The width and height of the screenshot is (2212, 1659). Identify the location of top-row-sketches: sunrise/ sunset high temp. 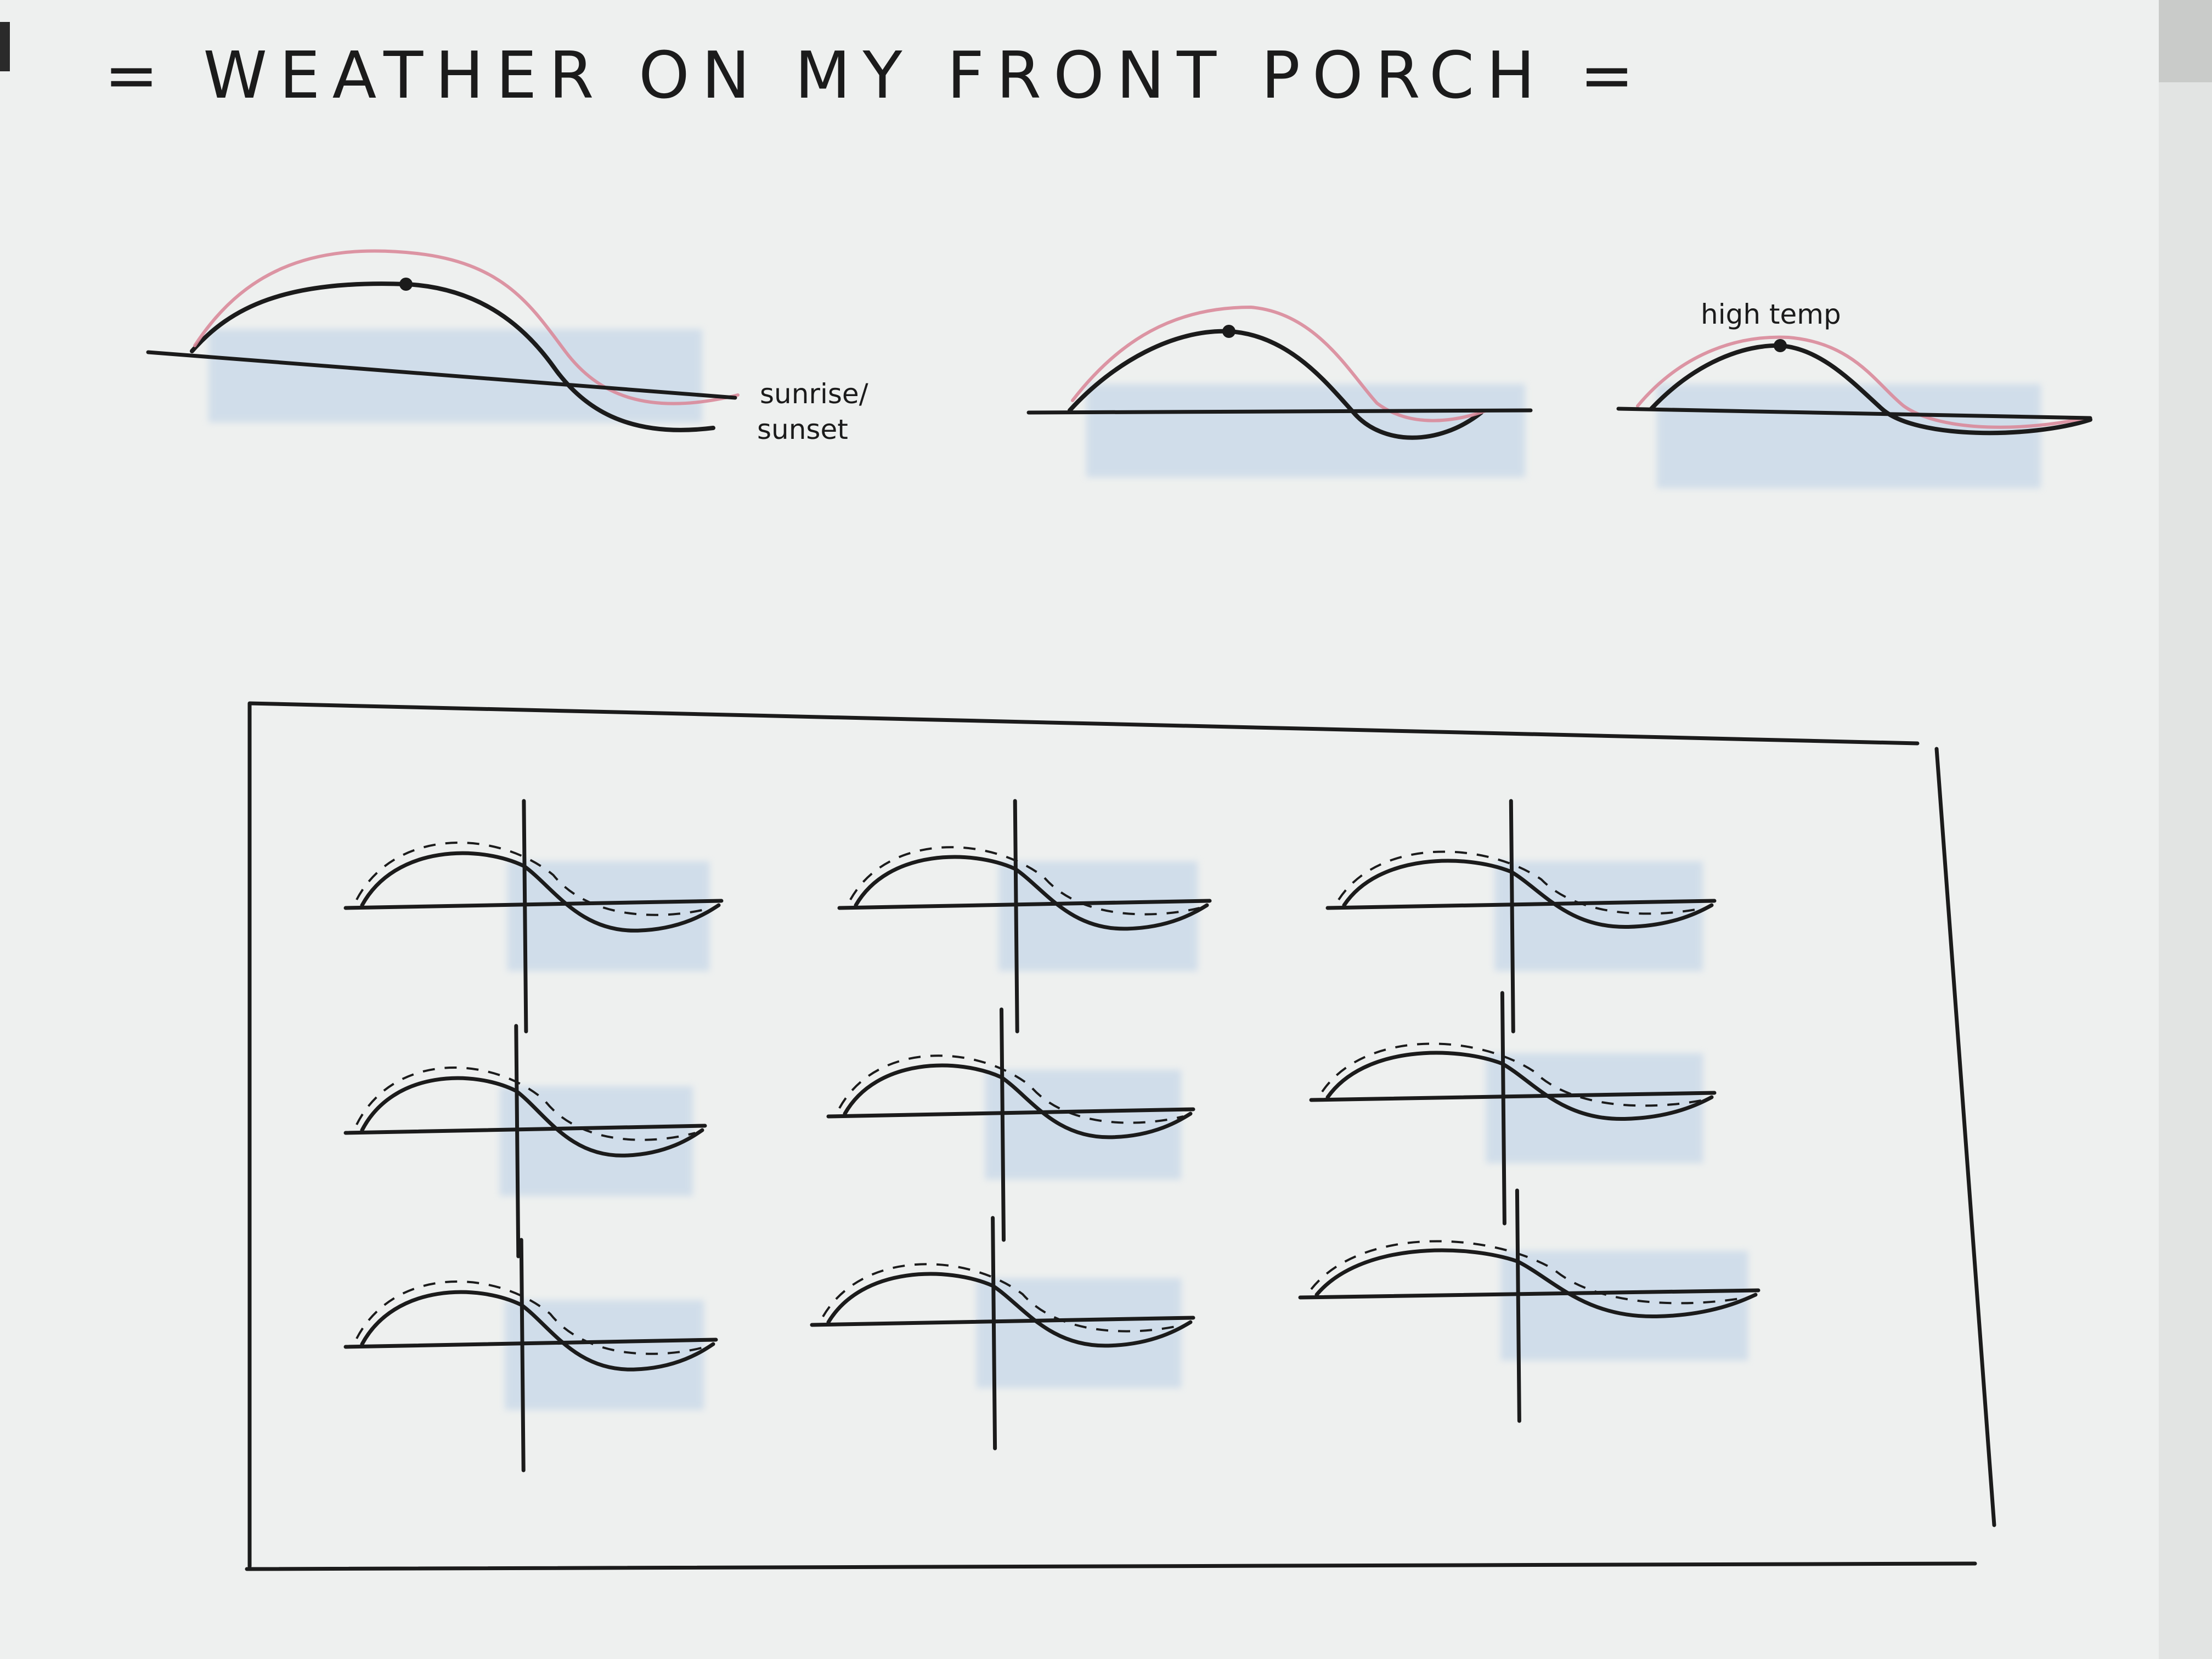
(1119, 347).